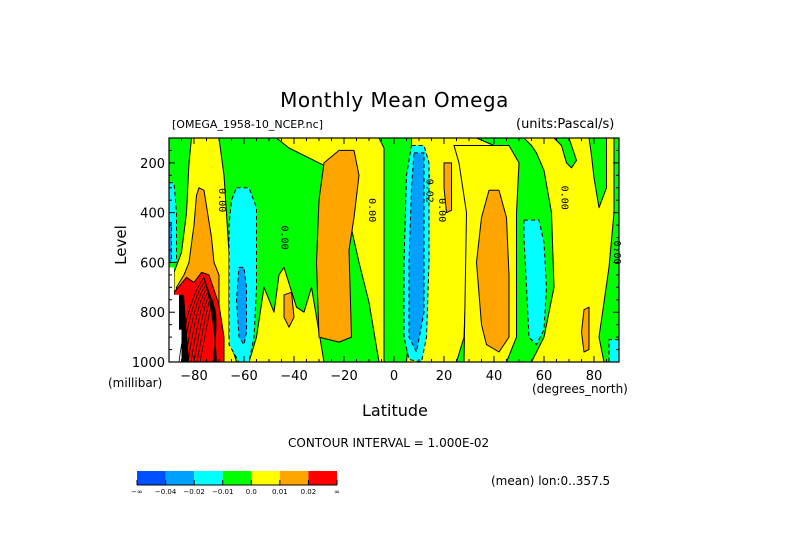  I want to click on x-tick-label: 0, so click(394, 376).